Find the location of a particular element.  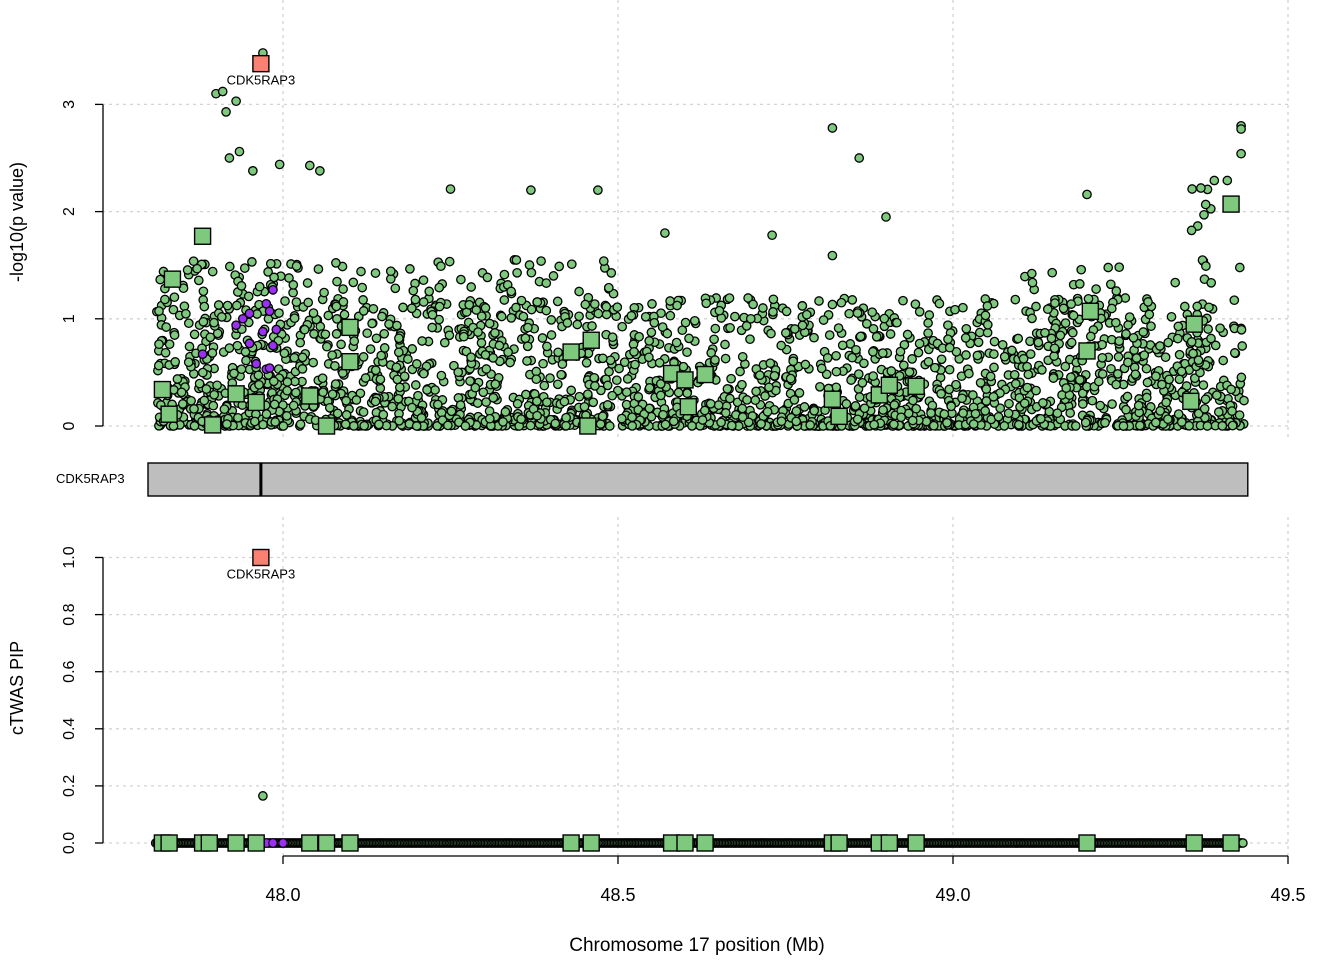

gene-pip-point is located at coordinates (889, 843).